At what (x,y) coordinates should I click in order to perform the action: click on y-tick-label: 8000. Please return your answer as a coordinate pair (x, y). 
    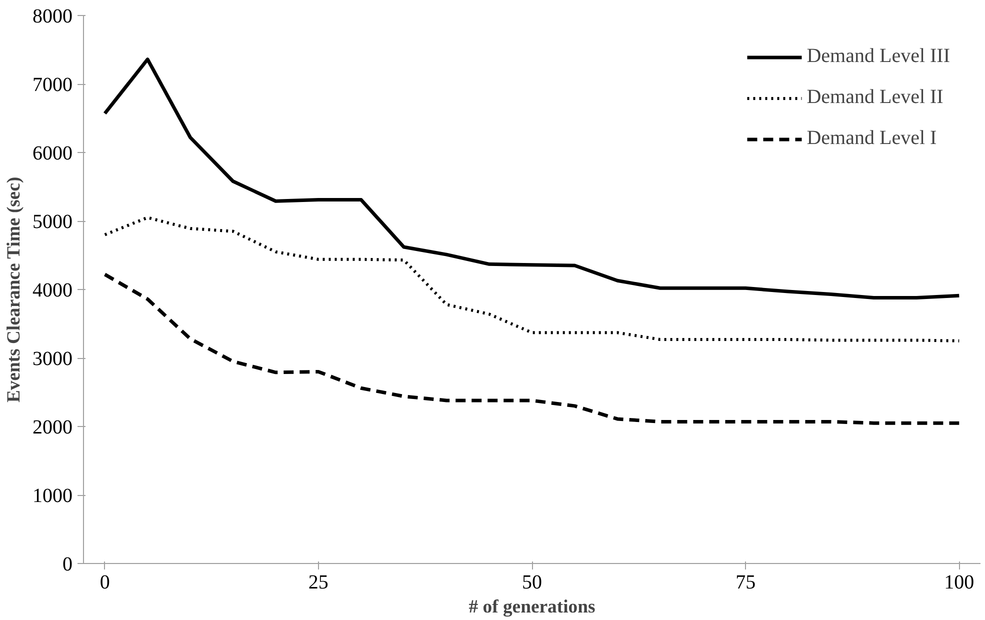
    Looking at the image, I should click on (52, 17).